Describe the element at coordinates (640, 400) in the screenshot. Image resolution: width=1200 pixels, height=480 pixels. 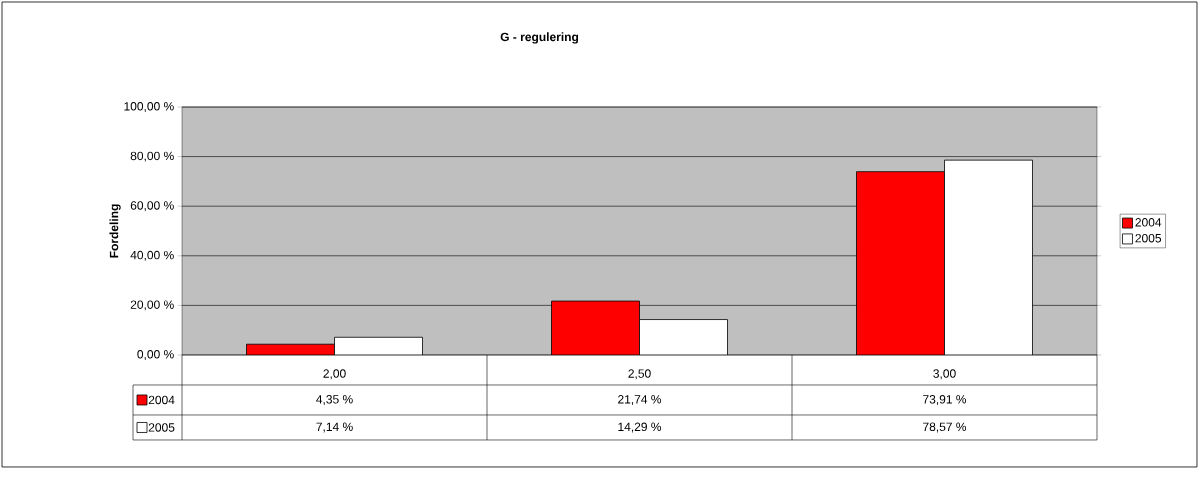
I see `data-label: 21,74 %` at that location.